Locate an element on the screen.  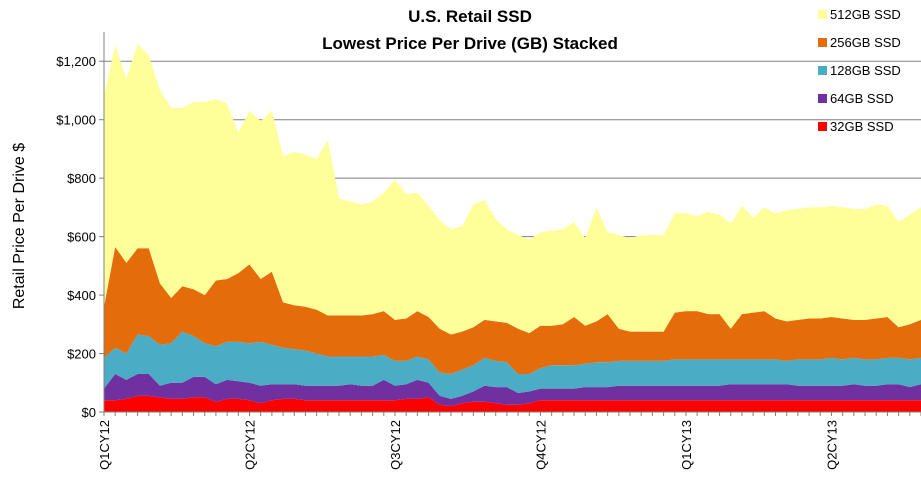
x-tick-label: Q3CY12 is located at coordinates (395, 445).